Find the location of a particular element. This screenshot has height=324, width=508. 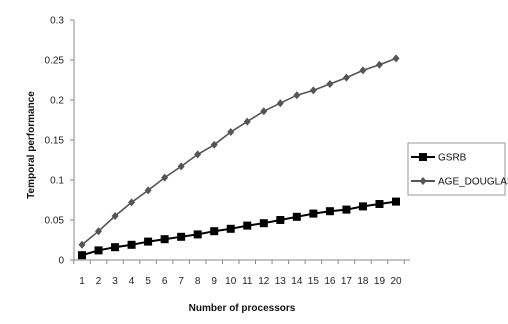

legend-box is located at coordinates (456, 169).